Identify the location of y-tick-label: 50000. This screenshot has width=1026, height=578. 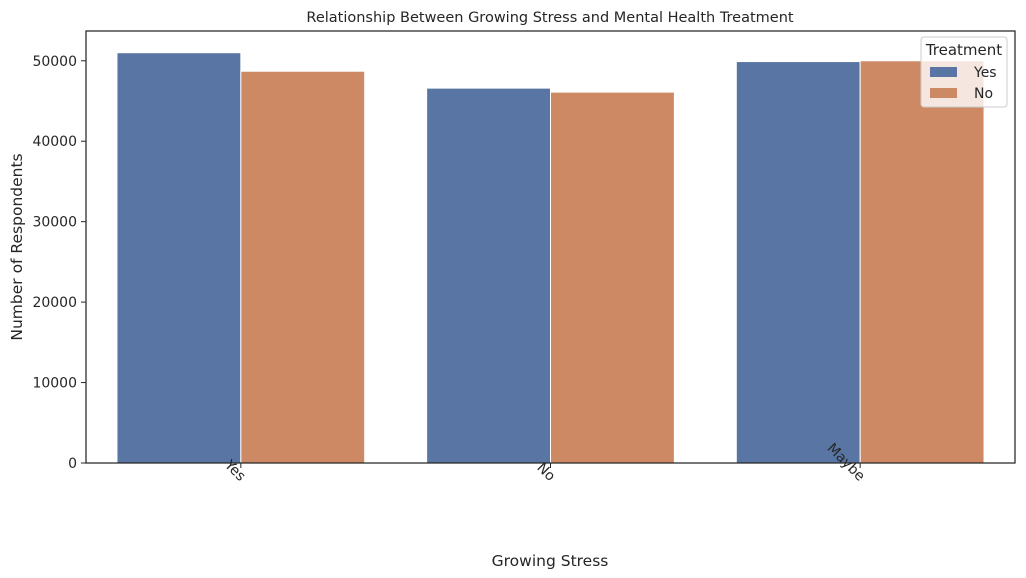
(54, 62).